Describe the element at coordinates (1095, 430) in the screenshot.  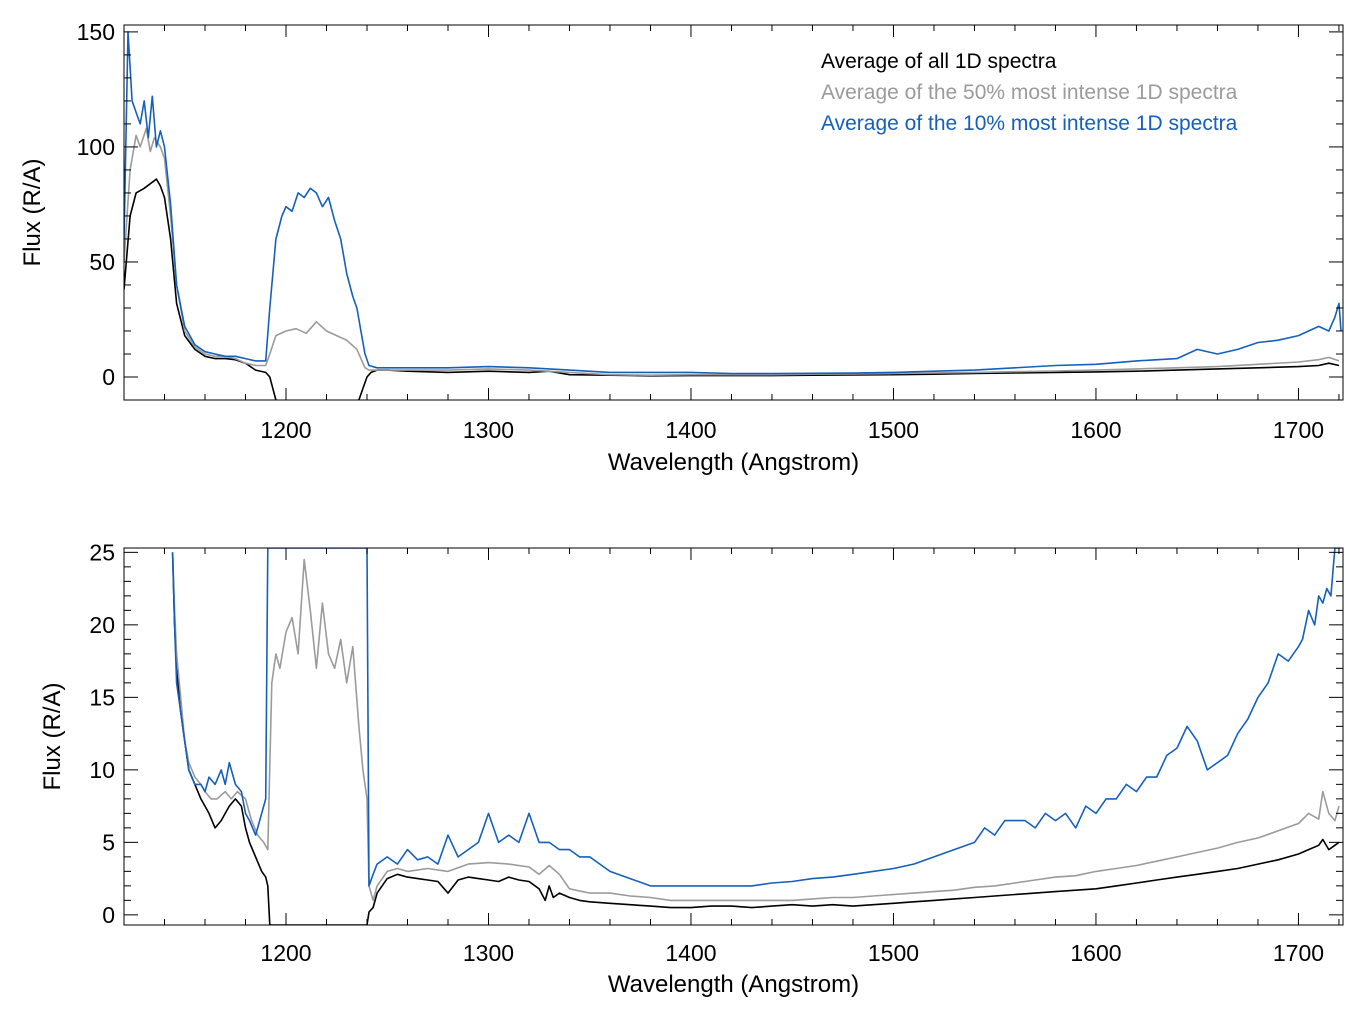
I see `top-x-tick-label-1600: 1600` at that location.